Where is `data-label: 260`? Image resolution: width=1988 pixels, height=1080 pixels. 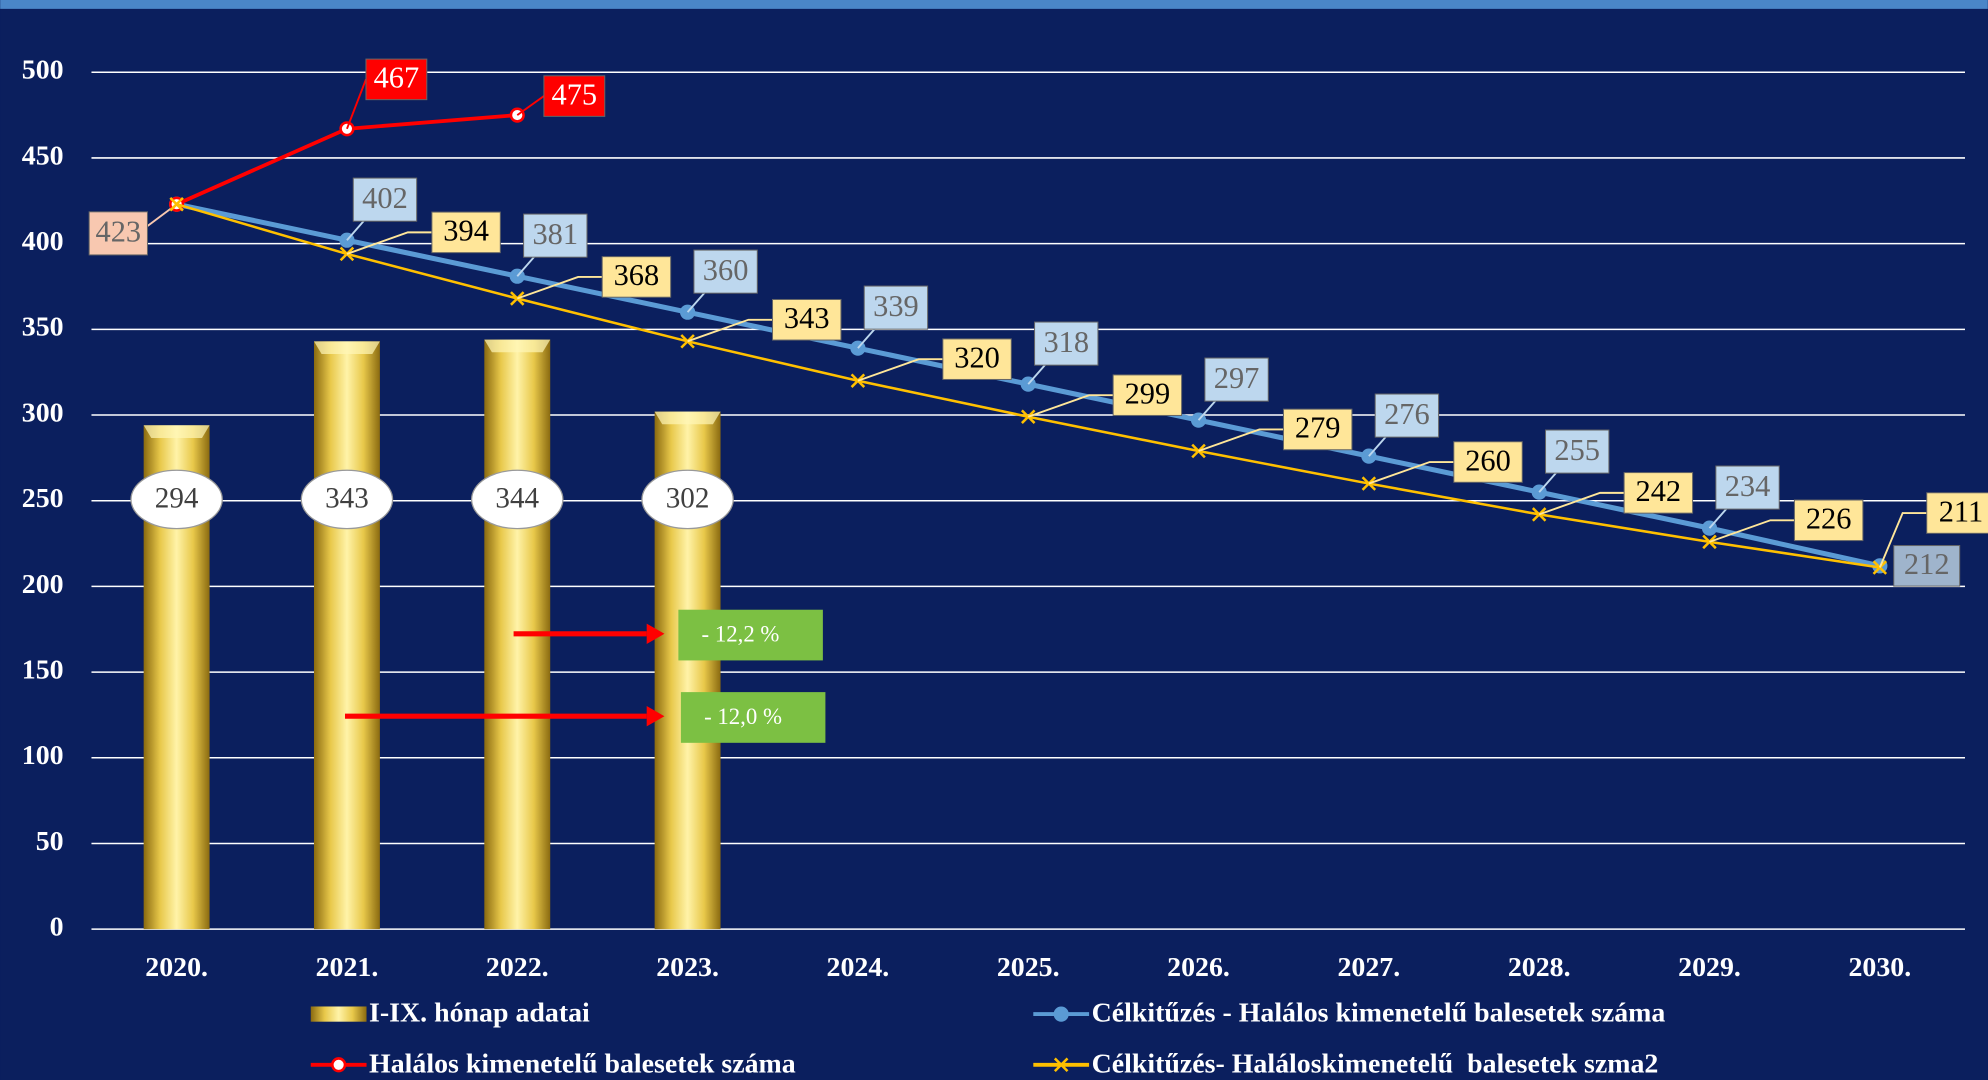 data-label: 260 is located at coordinates (1488, 460).